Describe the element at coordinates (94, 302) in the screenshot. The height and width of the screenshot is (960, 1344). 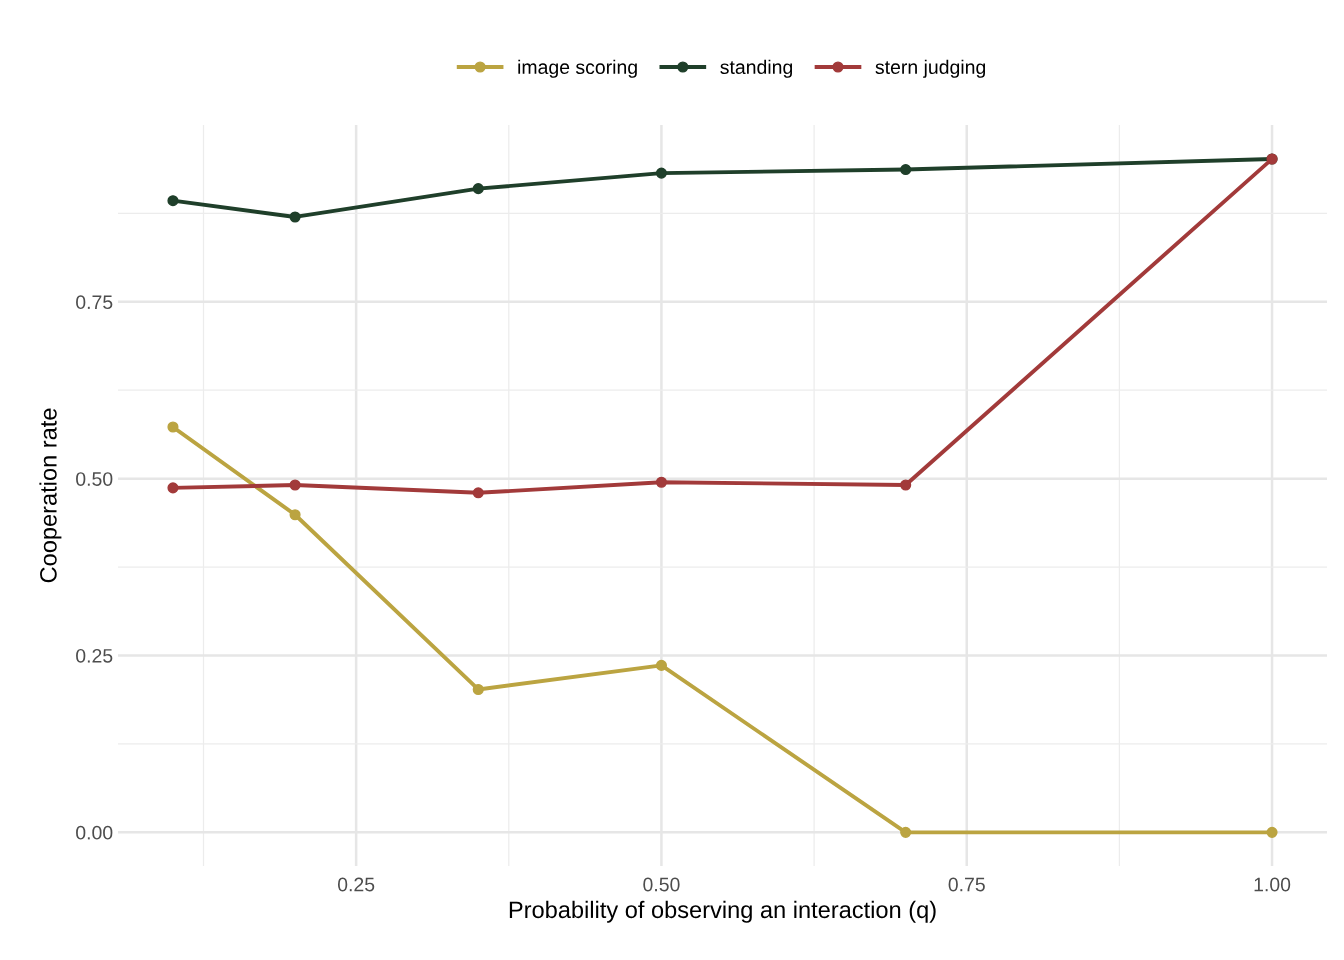
I see `y-tick-label: 0.75` at that location.